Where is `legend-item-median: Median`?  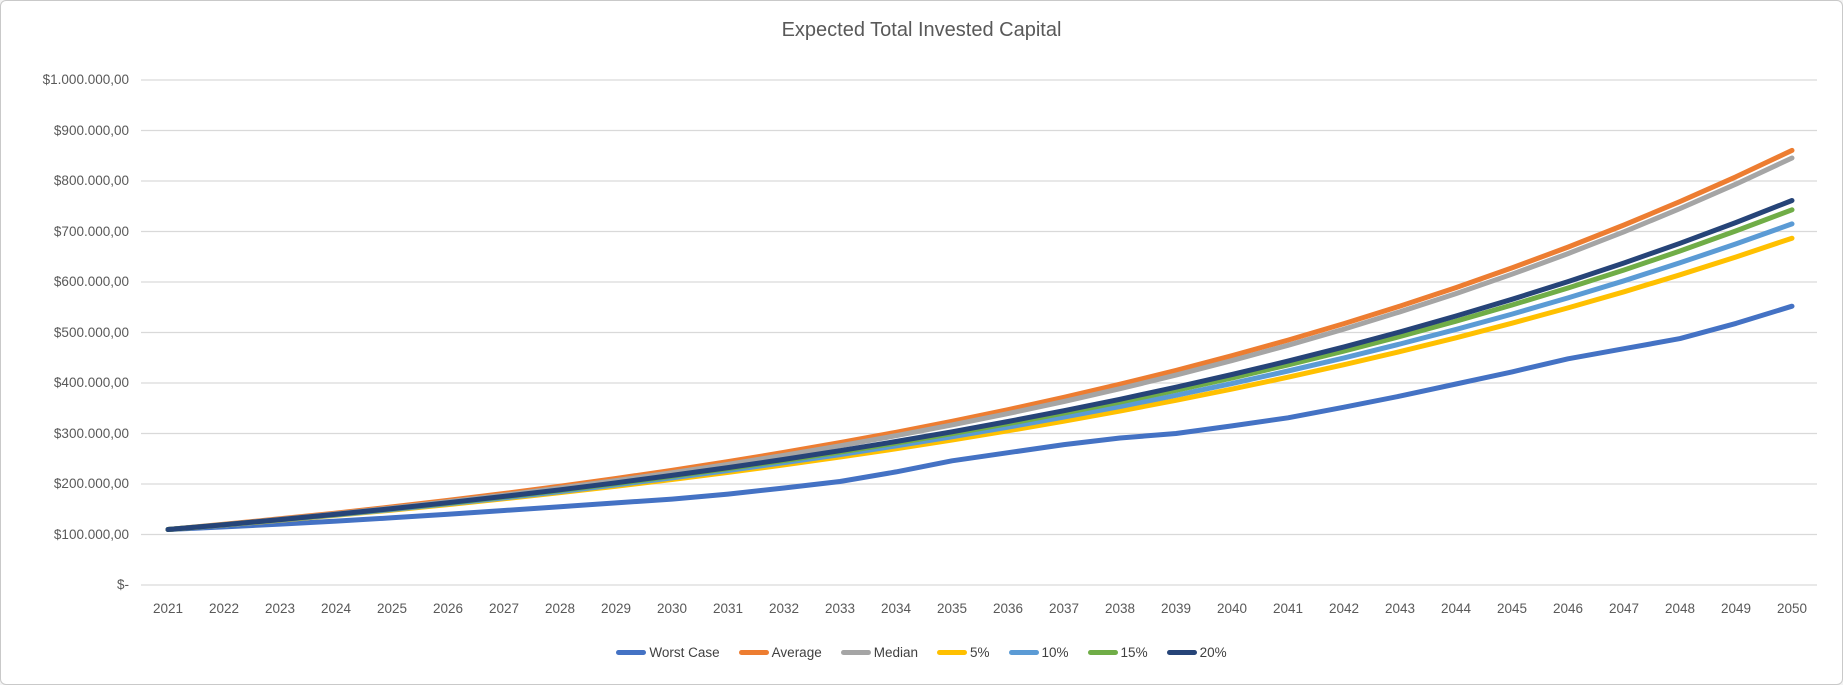 legend-item-median: Median is located at coordinates (879, 652).